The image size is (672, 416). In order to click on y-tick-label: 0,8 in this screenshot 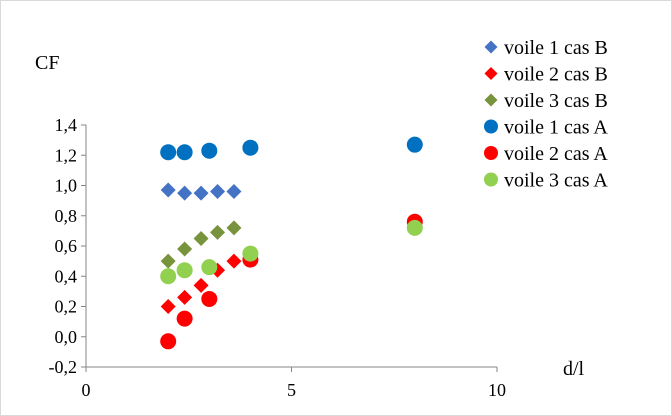, I will do `click(66, 216)`.